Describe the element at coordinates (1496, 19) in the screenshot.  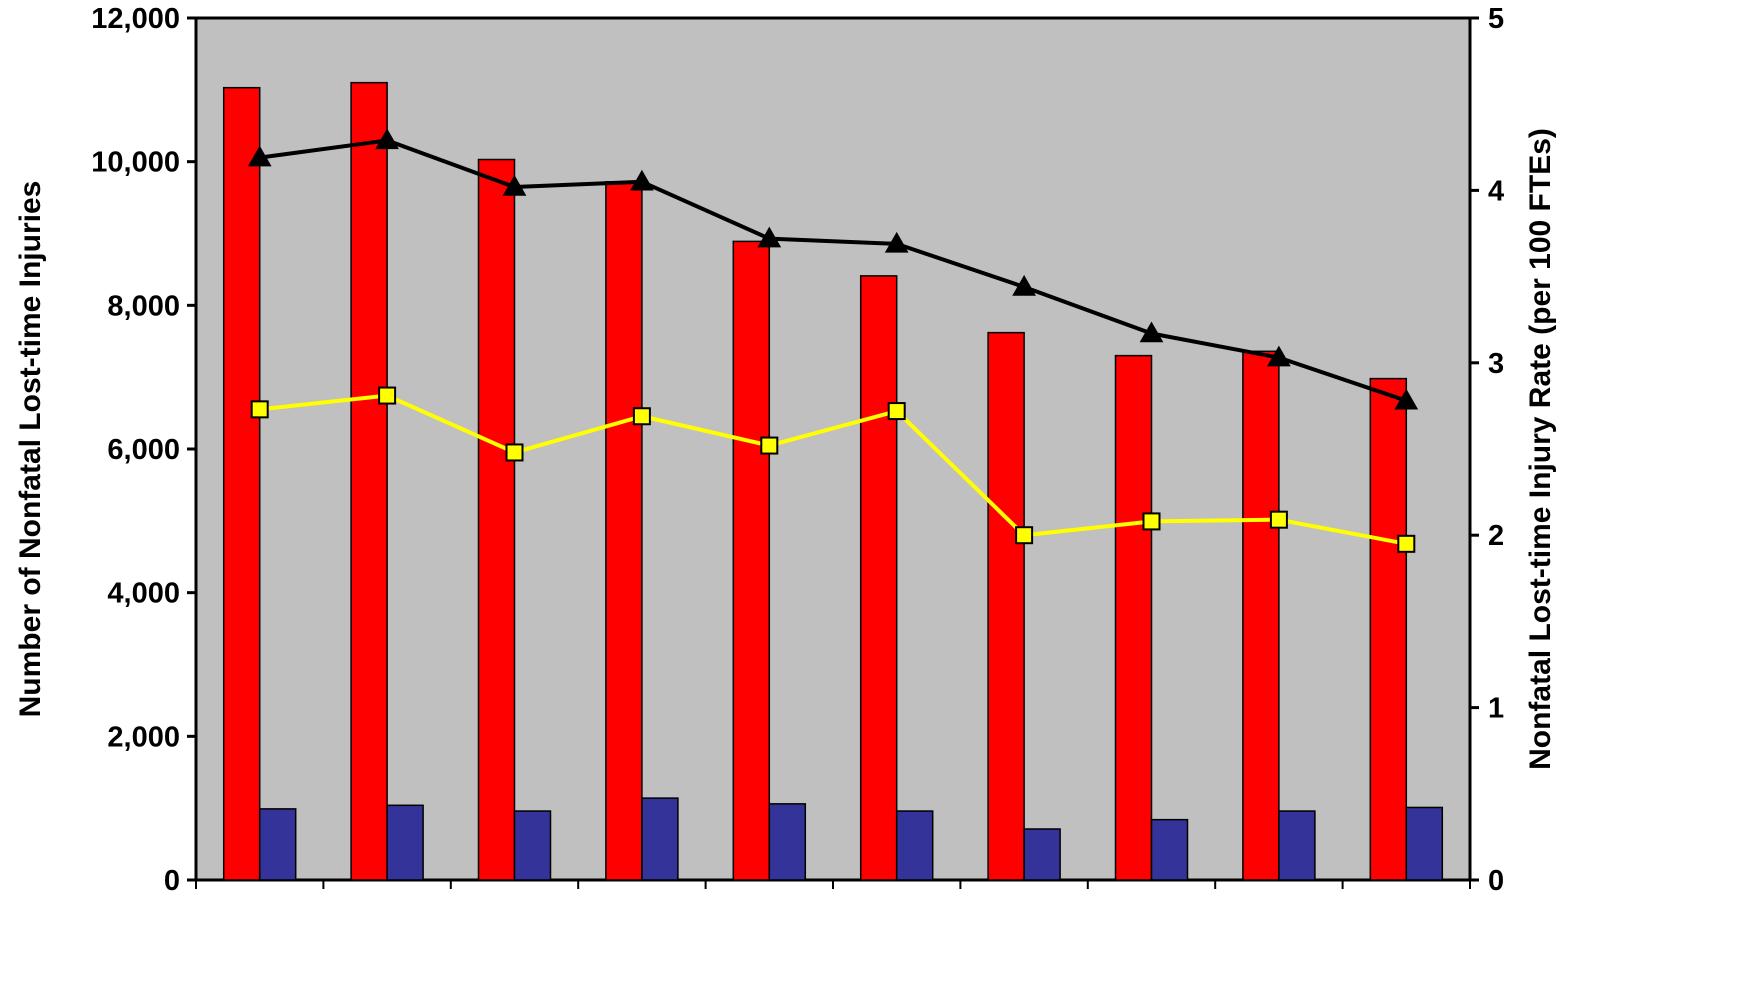
I see `y-right-tick-label-6: 5` at that location.